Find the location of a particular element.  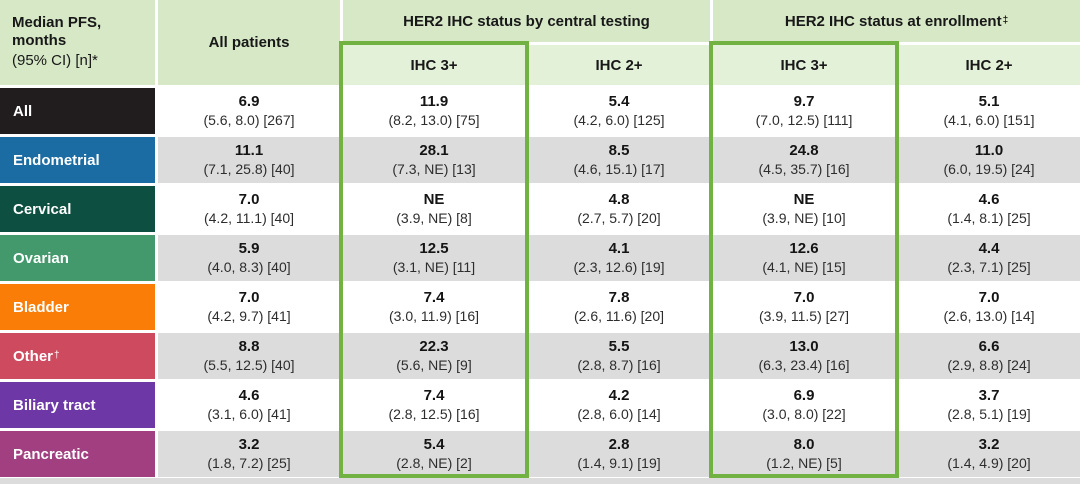

ci-n-text: (2.7, 5.7) [20] is located at coordinates (619, 217).